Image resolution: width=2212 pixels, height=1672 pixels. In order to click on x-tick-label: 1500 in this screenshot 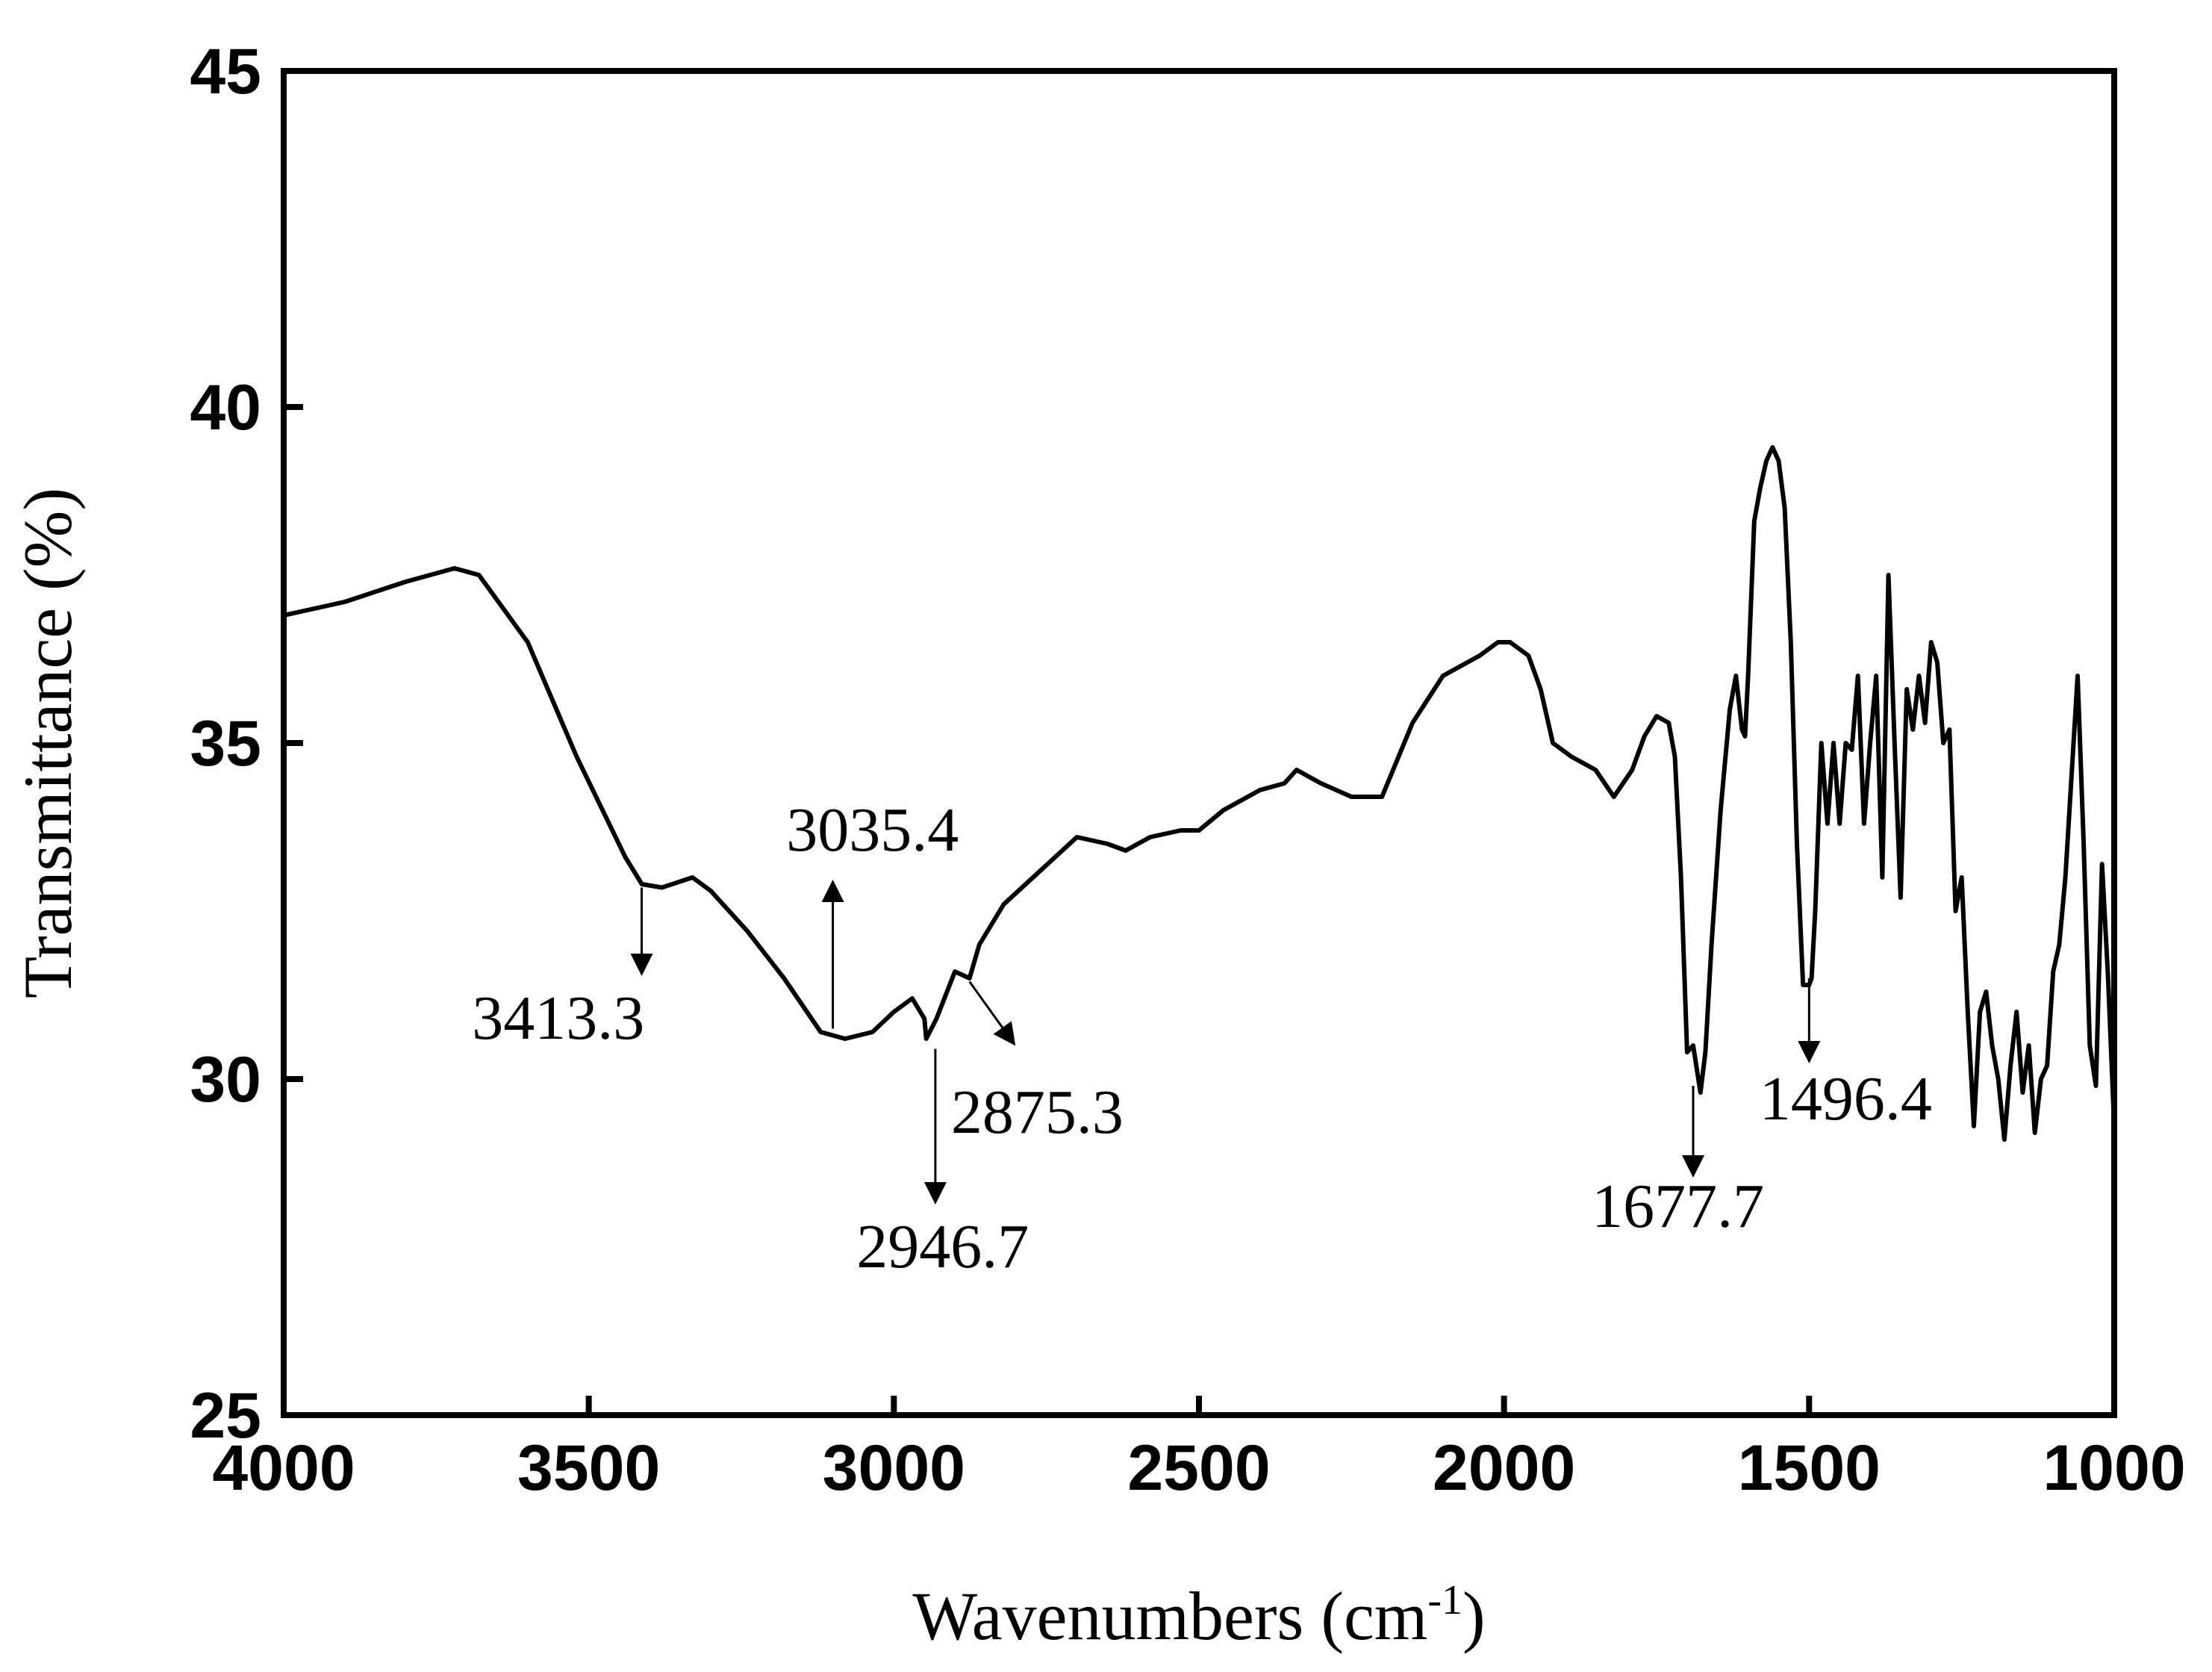, I will do `click(1809, 1468)`.